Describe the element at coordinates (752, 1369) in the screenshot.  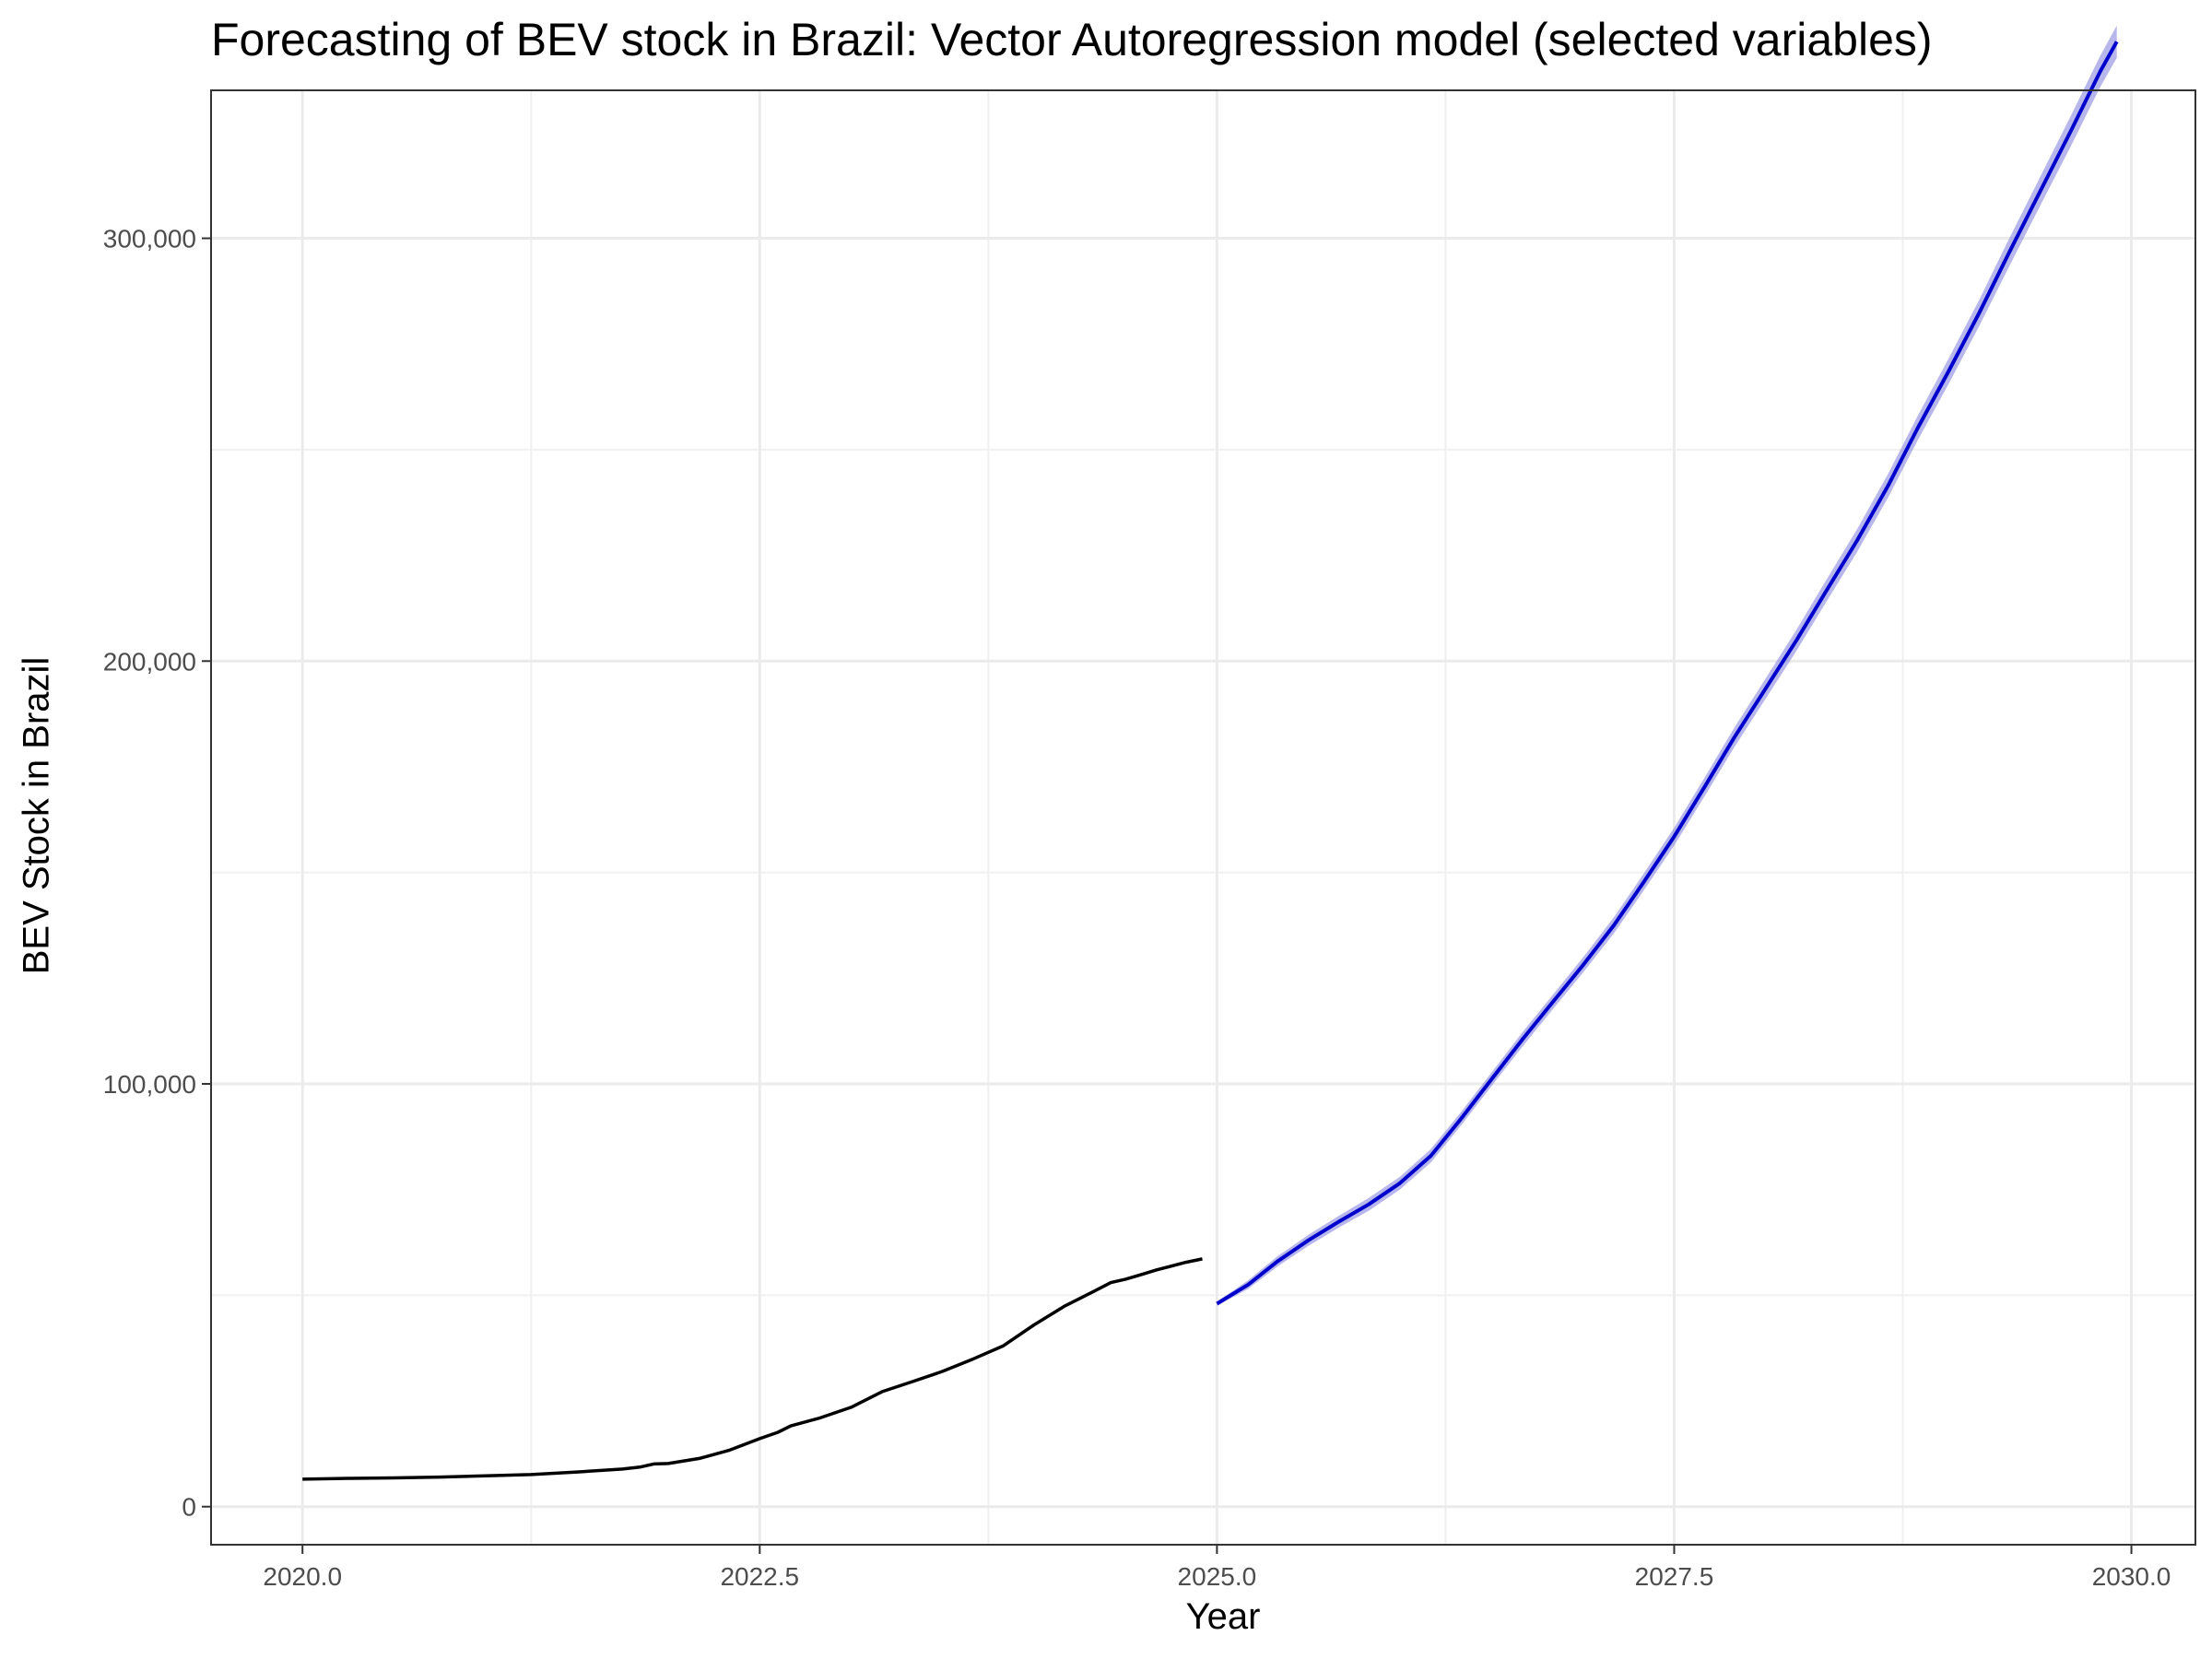
I see `historical-series-line` at that location.